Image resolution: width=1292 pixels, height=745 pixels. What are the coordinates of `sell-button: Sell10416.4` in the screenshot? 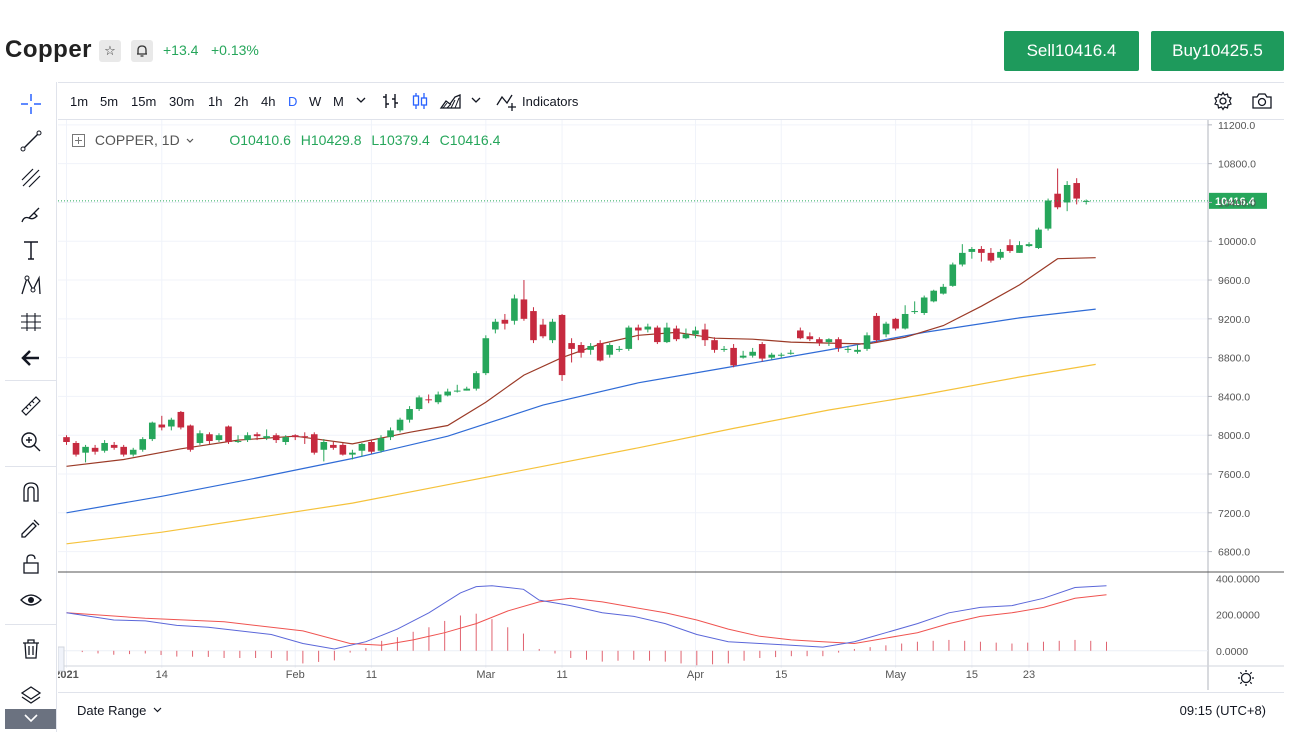 It's located at (1071, 51).